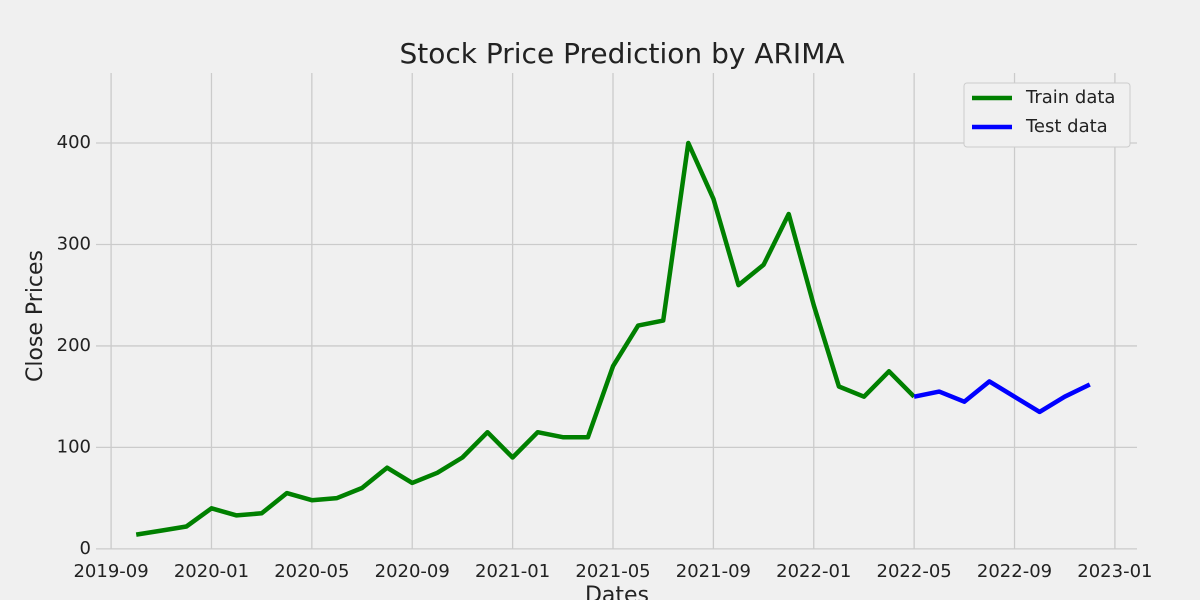 The width and height of the screenshot is (1200, 600). Describe the element at coordinates (1002, 397) in the screenshot. I see `data-line` at that location.